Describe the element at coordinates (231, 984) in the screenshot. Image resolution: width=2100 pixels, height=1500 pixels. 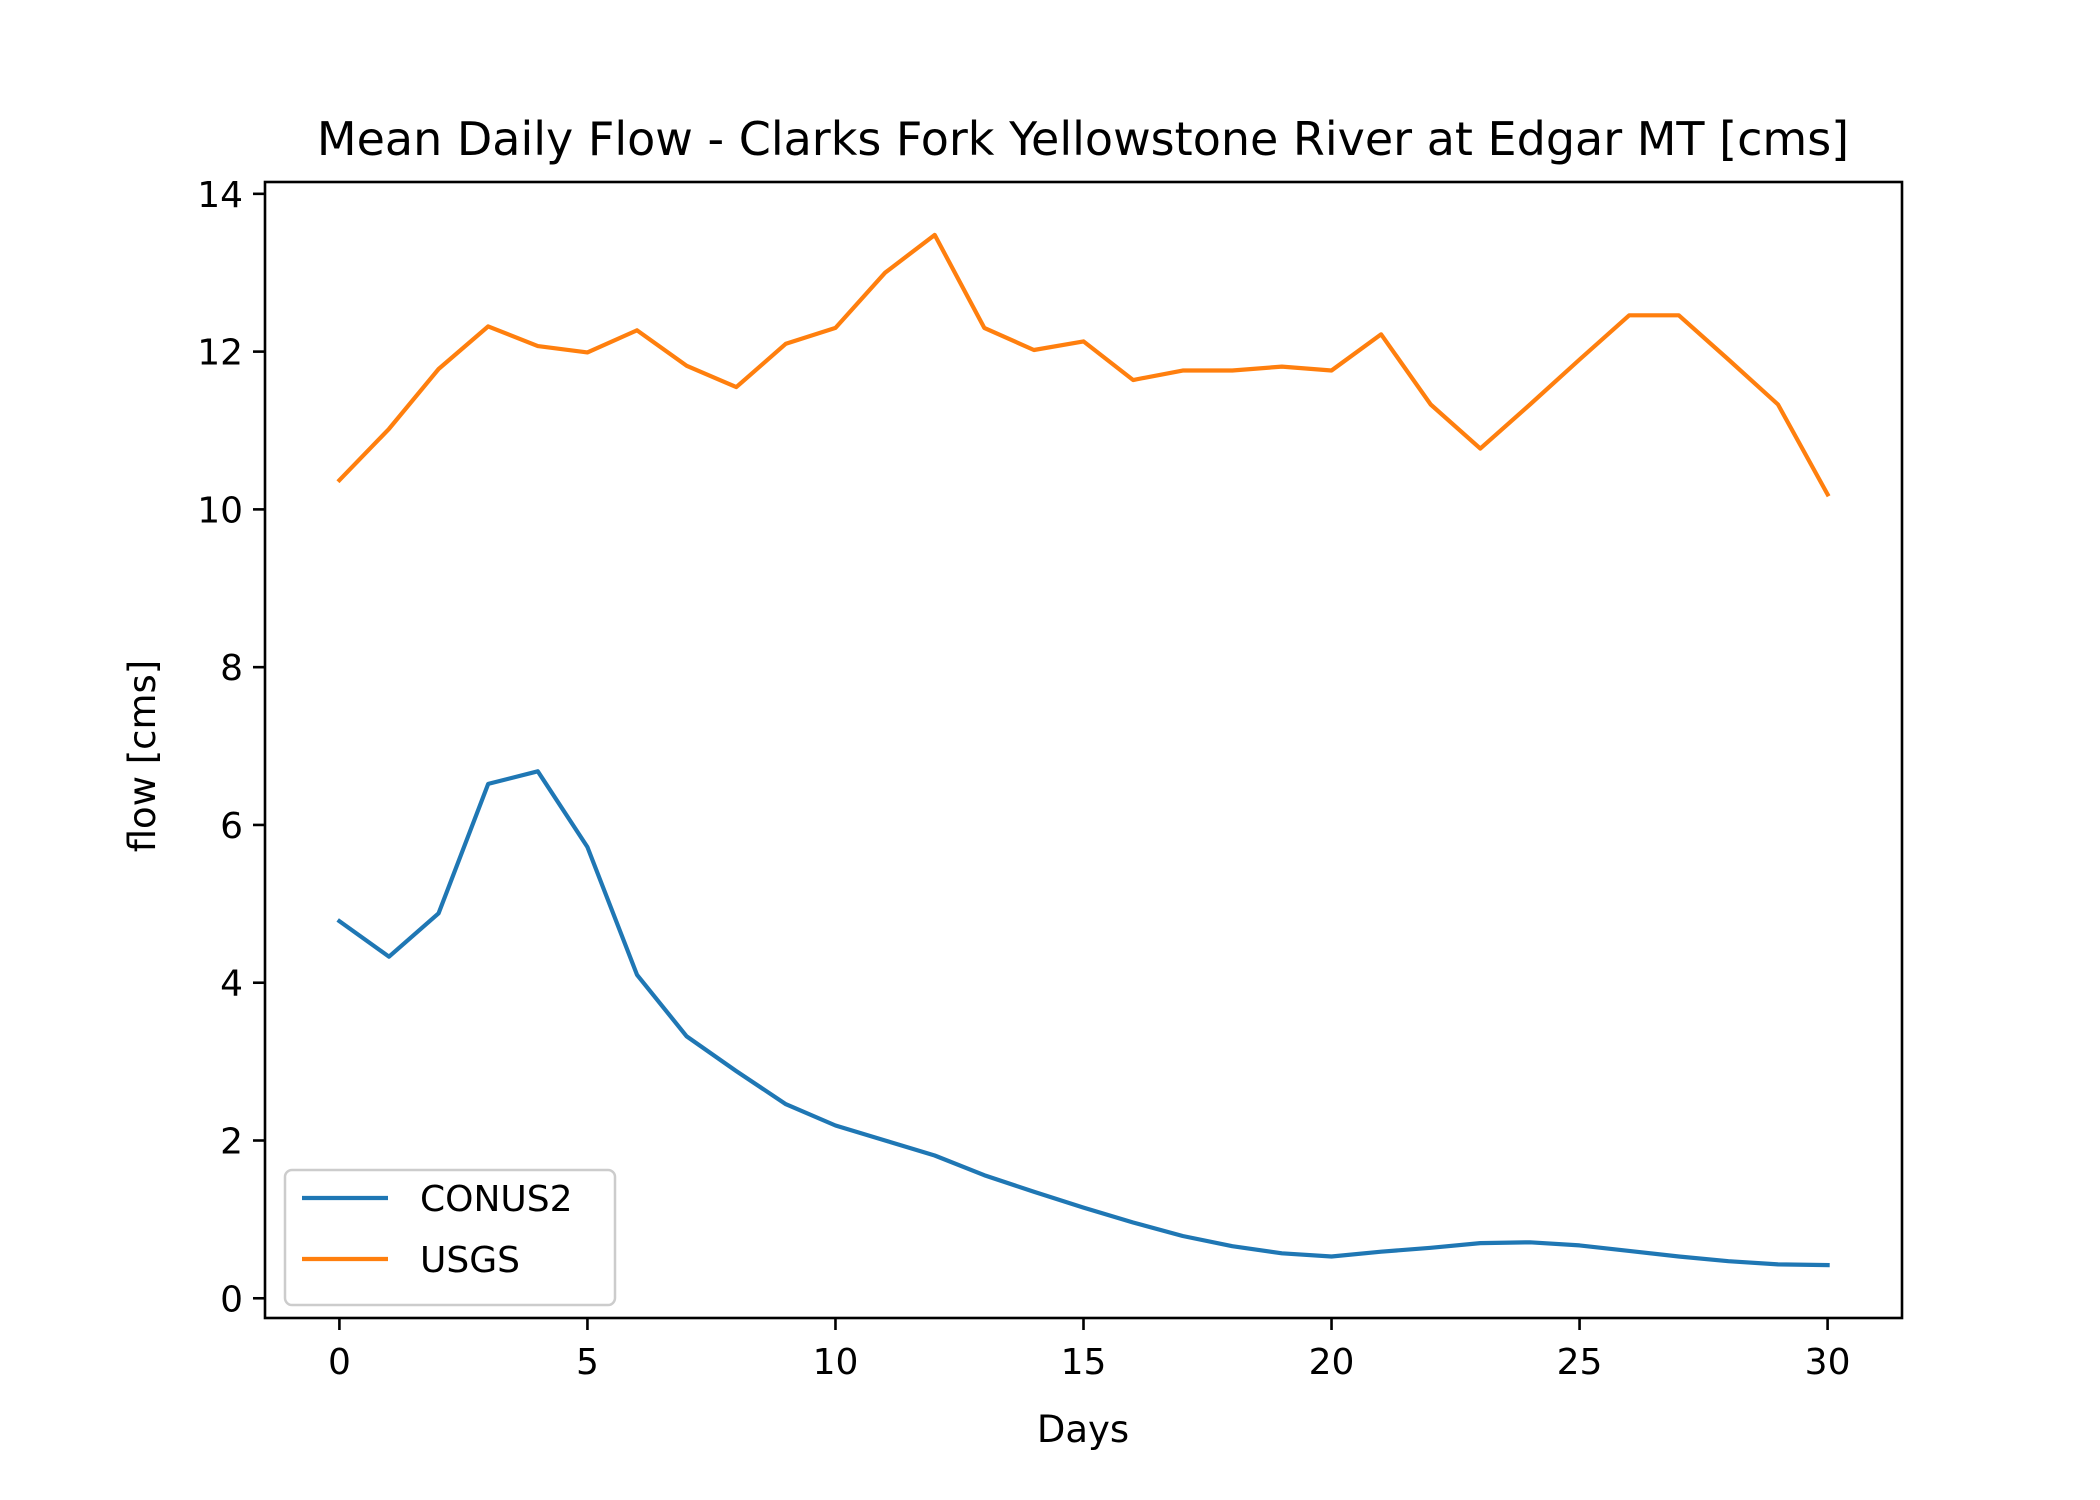
I see `y-tick-label: 4` at that location.